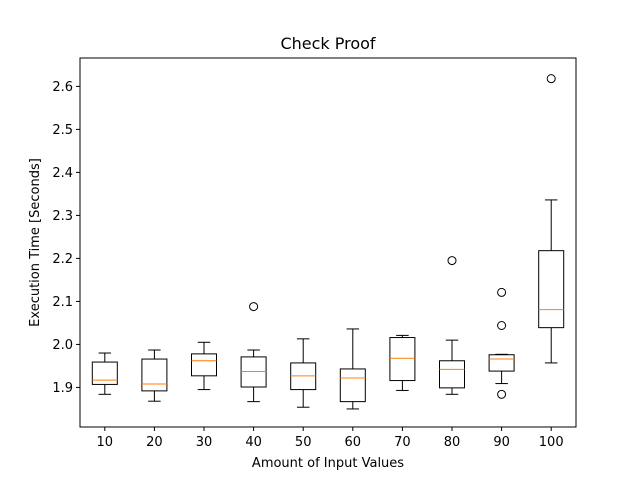 The image size is (640, 480). Describe the element at coordinates (501, 442) in the screenshot. I see `x-tick-label: 90` at that location.